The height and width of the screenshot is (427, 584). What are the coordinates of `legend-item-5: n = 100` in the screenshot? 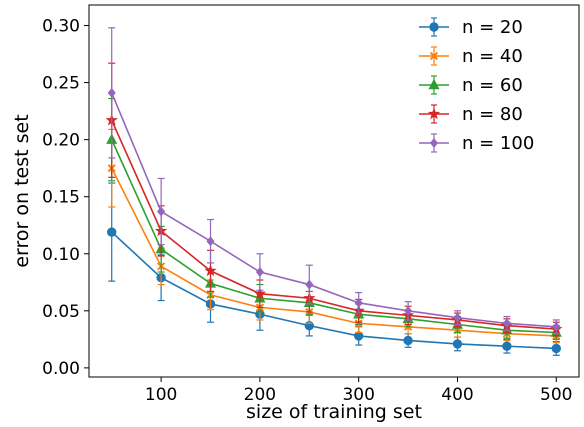 It's located at (476, 143).